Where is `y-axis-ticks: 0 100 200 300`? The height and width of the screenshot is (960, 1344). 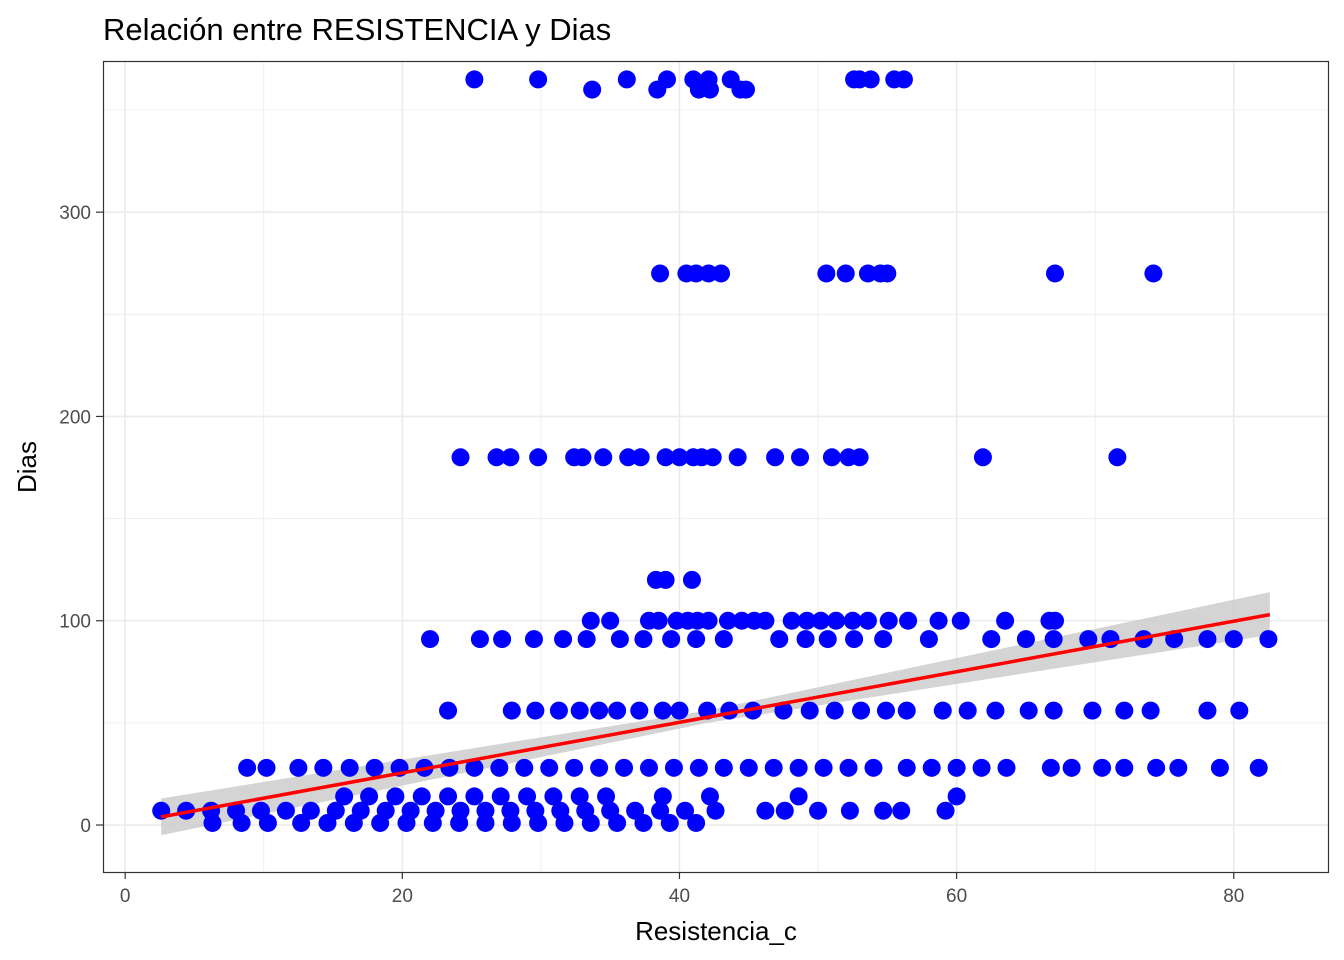
y-axis-ticks: 0 100 200 300 is located at coordinates (81, 520).